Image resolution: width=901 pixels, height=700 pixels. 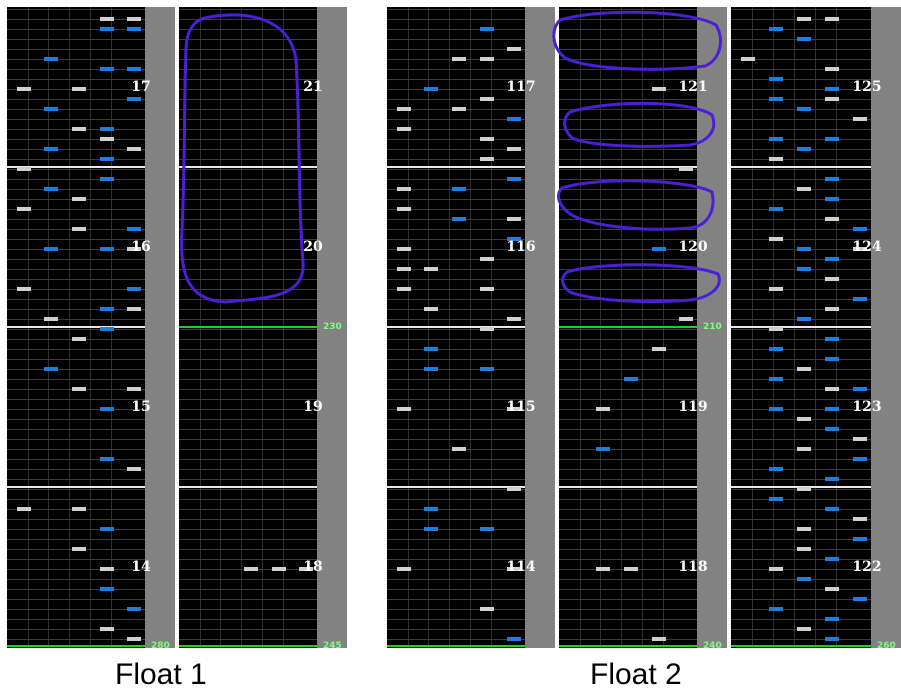 I want to click on bpm-marker: 210, so click(x=712, y=327).